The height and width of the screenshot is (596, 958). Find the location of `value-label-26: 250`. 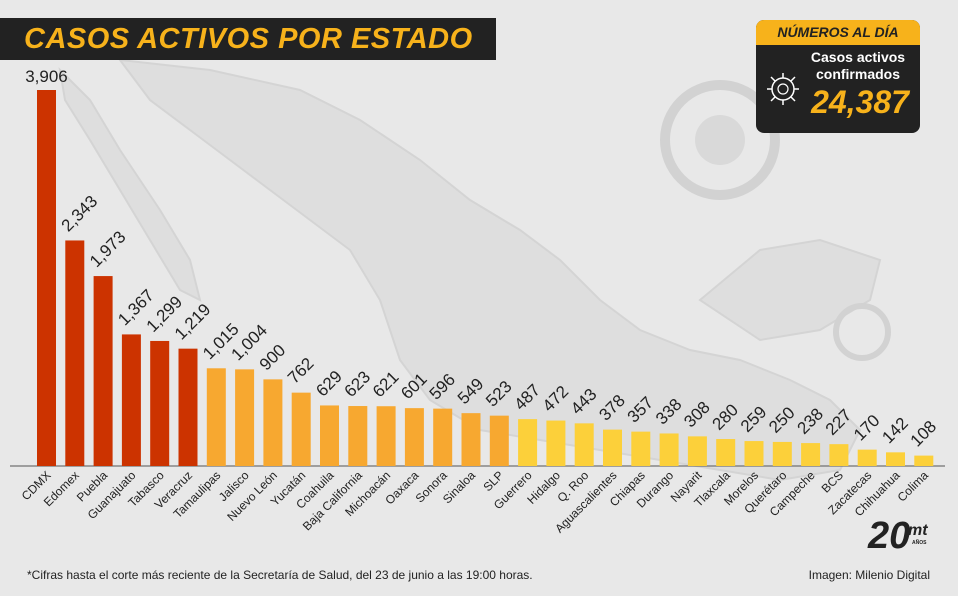

value-label-26: 250 is located at coordinates (781, 419).